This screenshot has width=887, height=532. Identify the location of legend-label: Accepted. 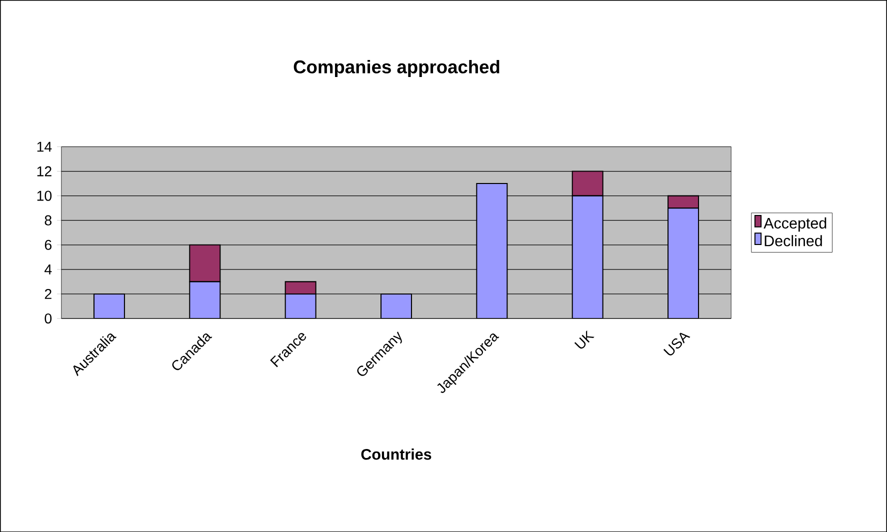
(795, 224).